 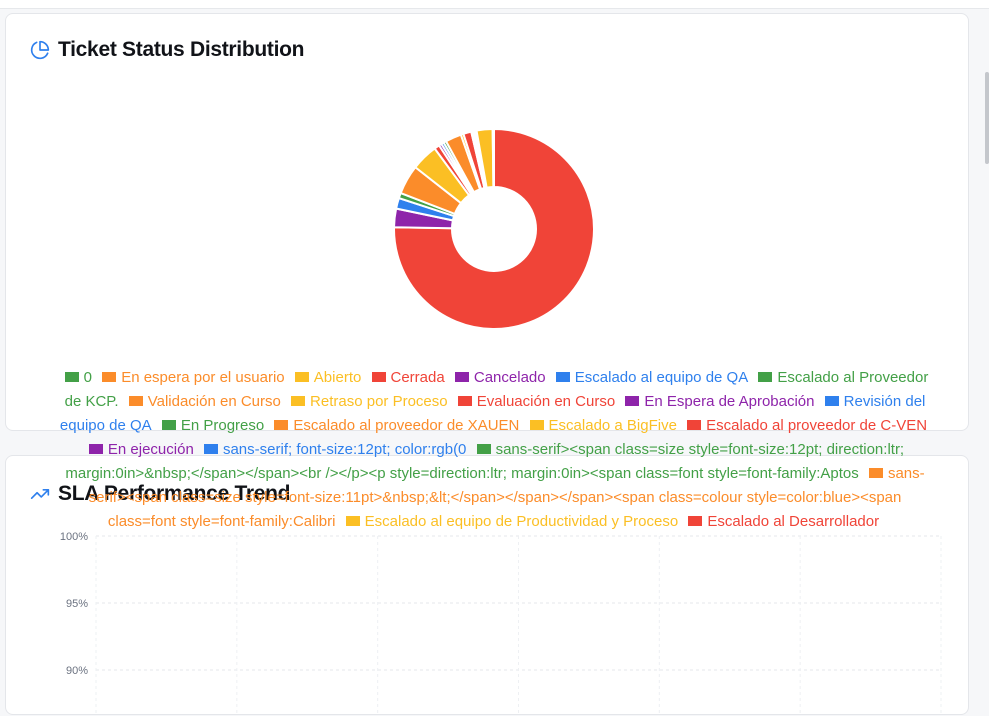 I want to click on ticket-status-title: Ticket Status Distribution, so click(x=181, y=49).